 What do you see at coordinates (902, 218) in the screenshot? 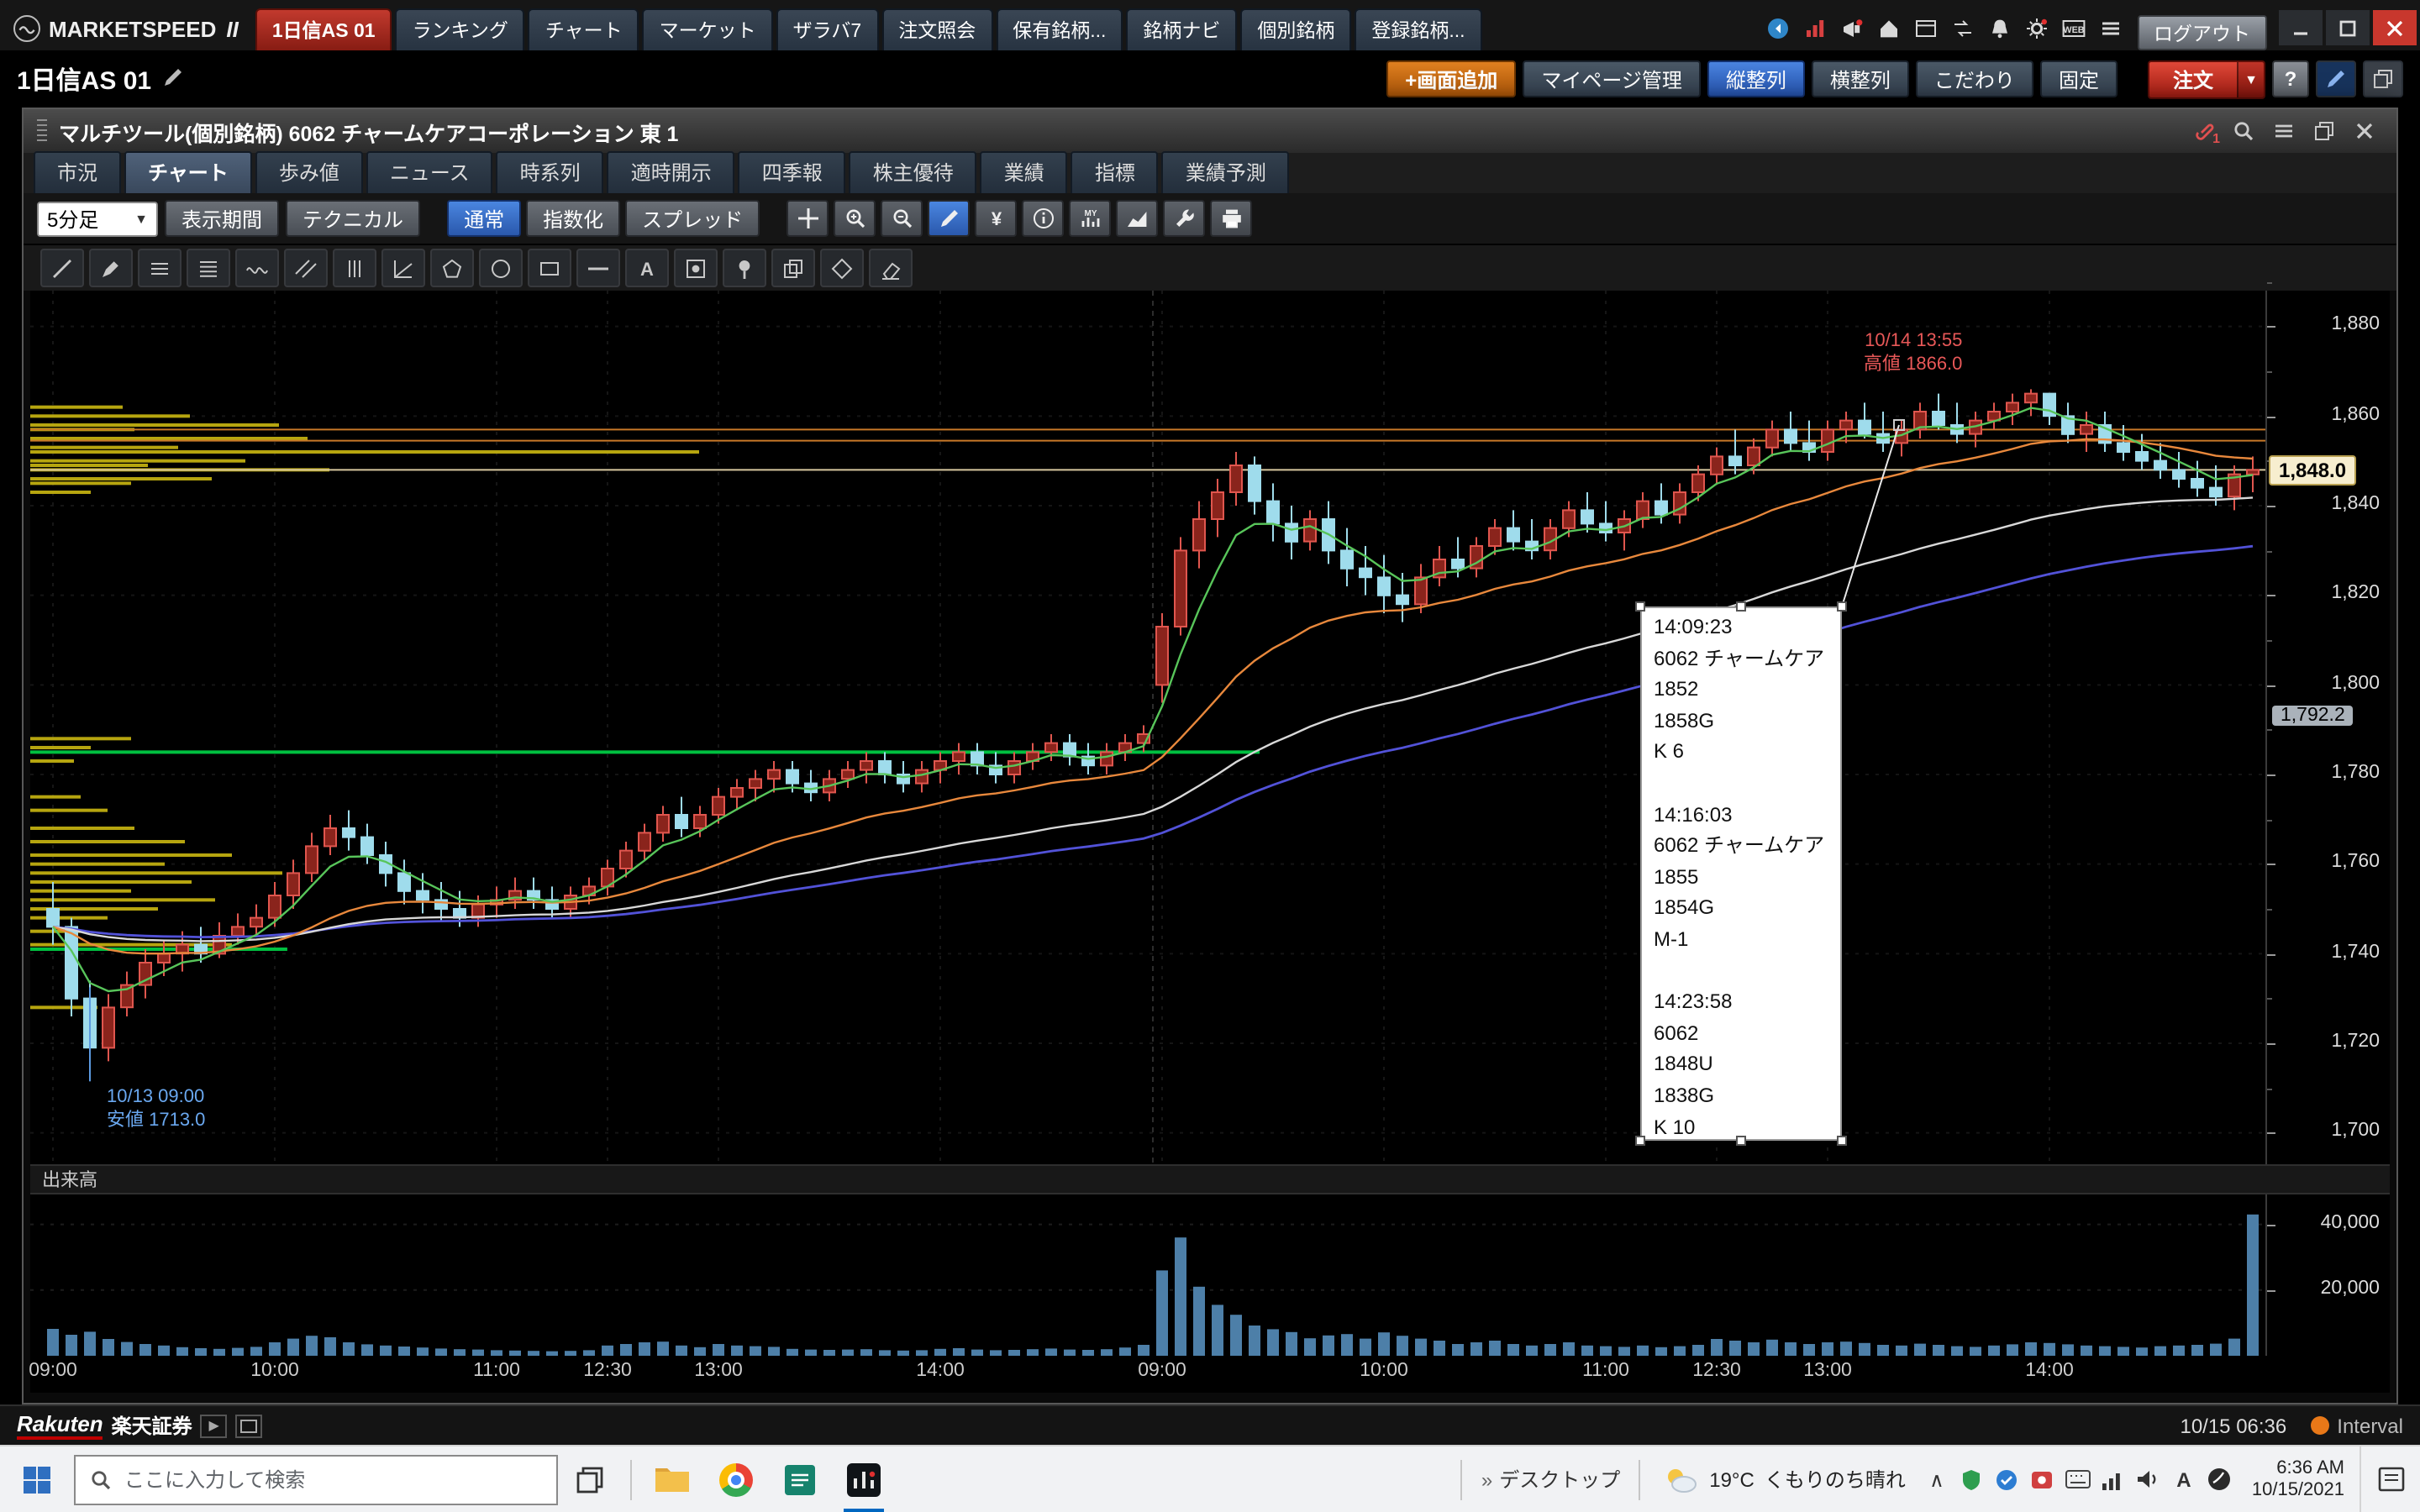
I see `zoom-out-icon` at bounding box center [902, 218].